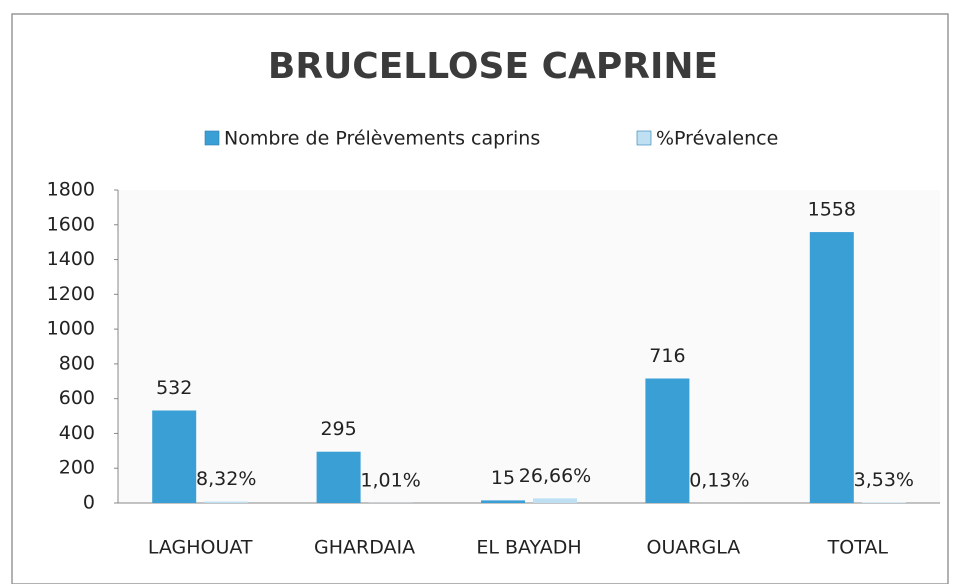 Image resolution: width=960 pixels, height=584 pixels. Describe the element at coordinates (174, 388) in the screenshot. I see `data-label: 532` at that location.